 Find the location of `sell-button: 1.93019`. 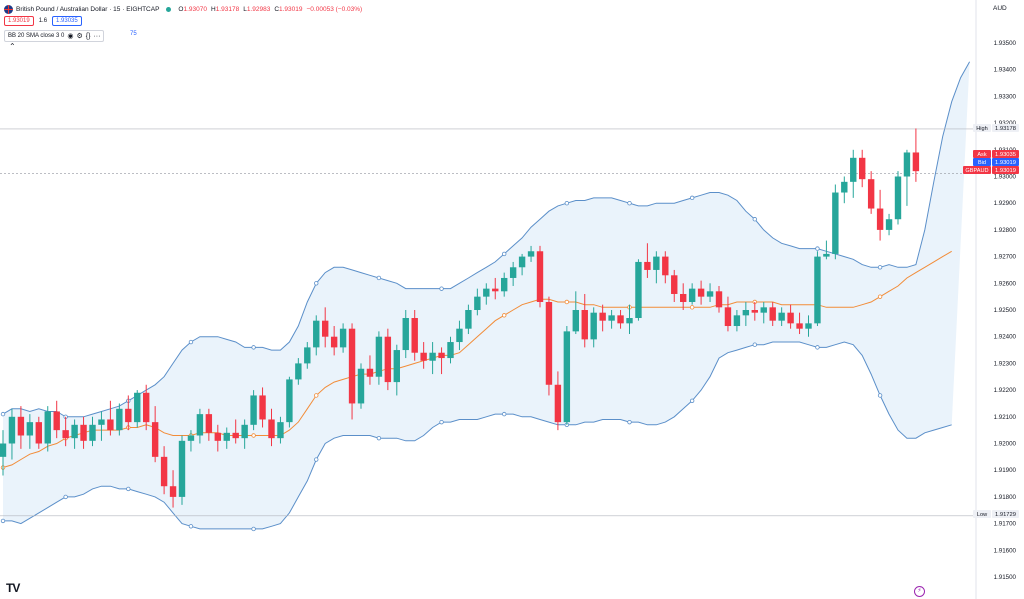

sell-button: 1.93019 is located at coordinates (19, 21).